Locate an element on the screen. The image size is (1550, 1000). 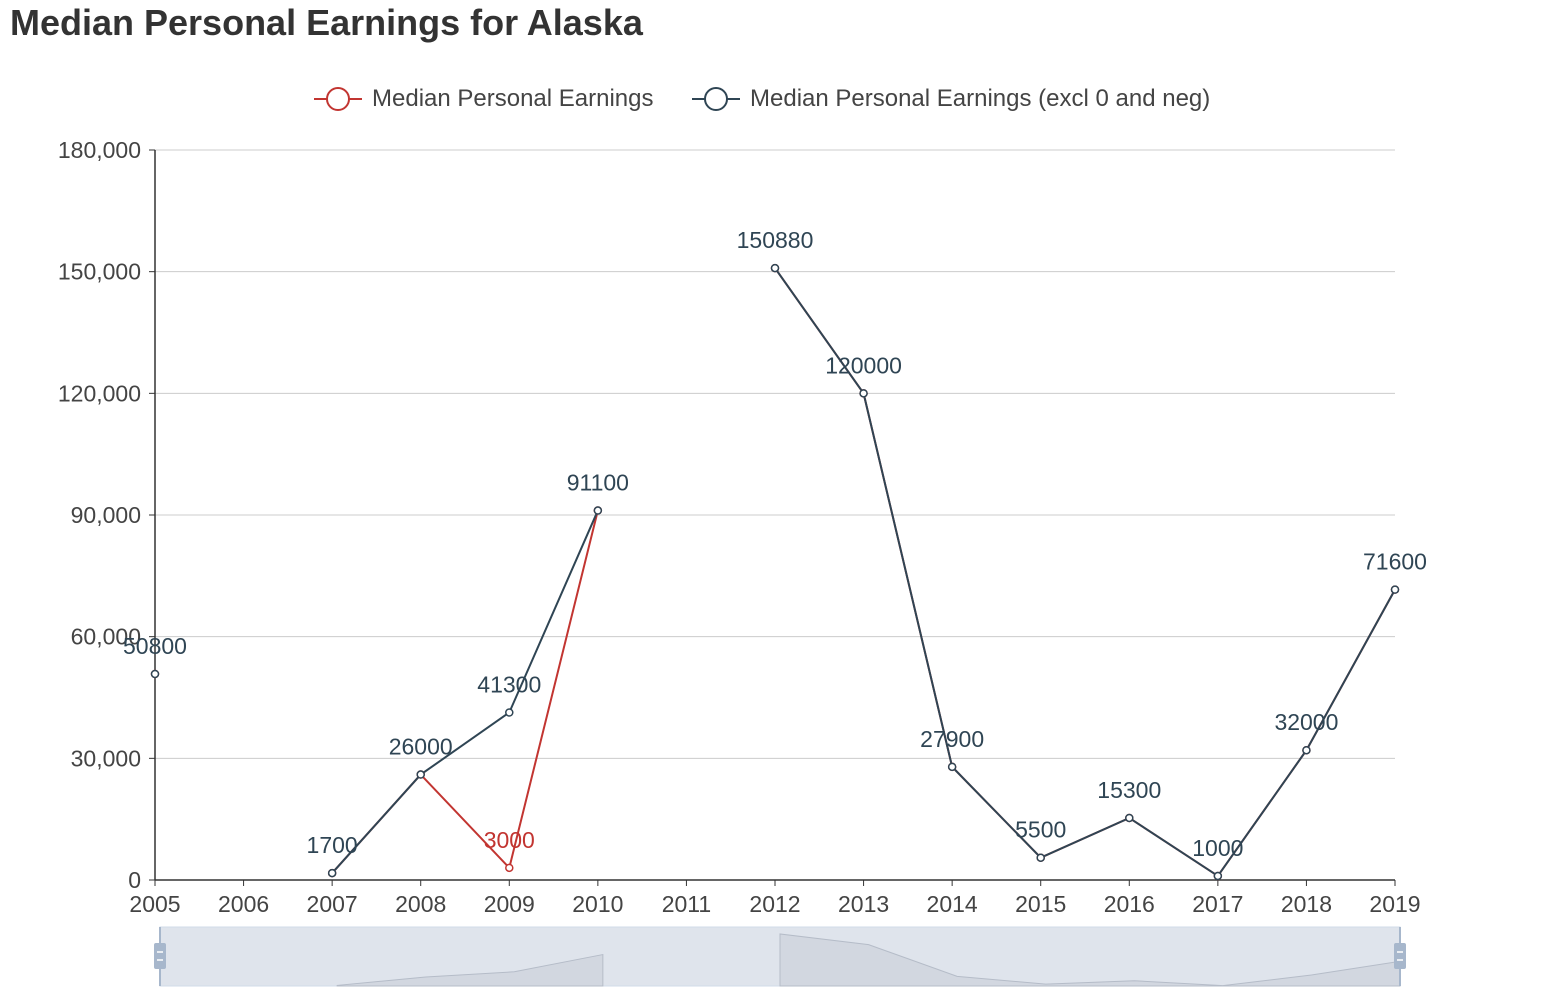
data-label: 41300 is located at coordinates (509, 685).